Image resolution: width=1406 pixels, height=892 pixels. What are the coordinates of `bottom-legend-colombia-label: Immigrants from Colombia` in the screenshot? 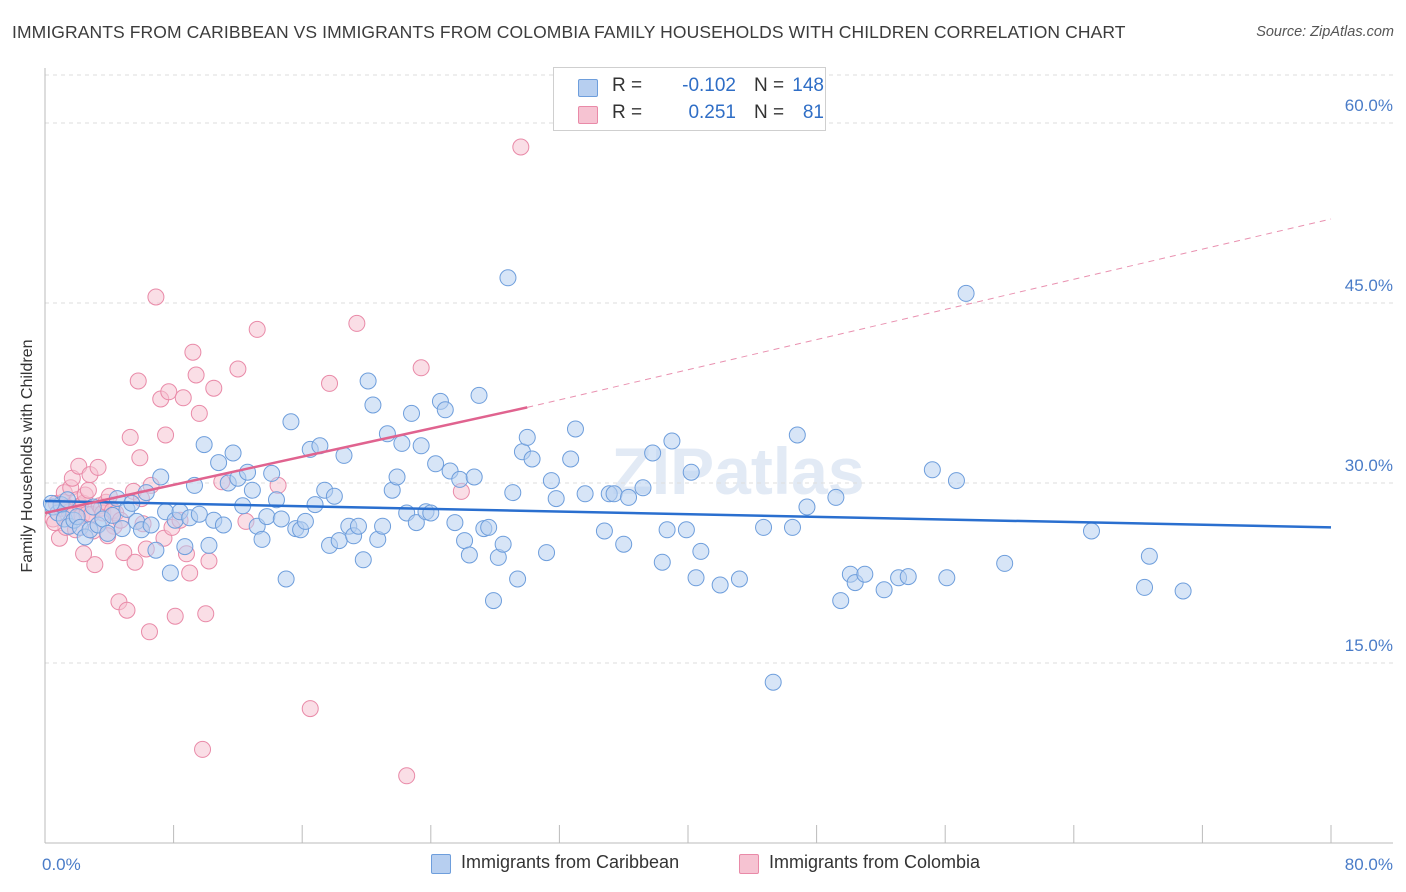 It's located at (875, 862).